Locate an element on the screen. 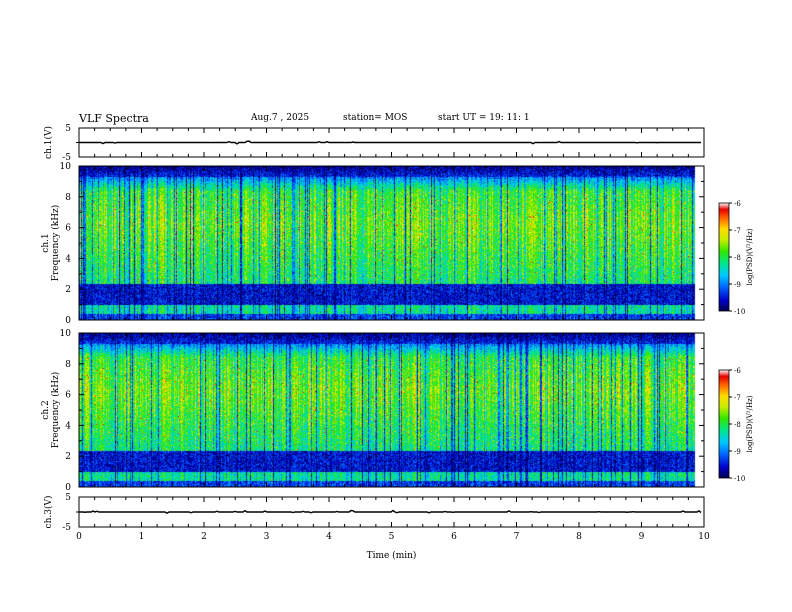 This screenshot has width=792, height=612. ch1-spectrogram-ylabel-frequency: Frequency (kHz) is located at coordinates (55, 243).